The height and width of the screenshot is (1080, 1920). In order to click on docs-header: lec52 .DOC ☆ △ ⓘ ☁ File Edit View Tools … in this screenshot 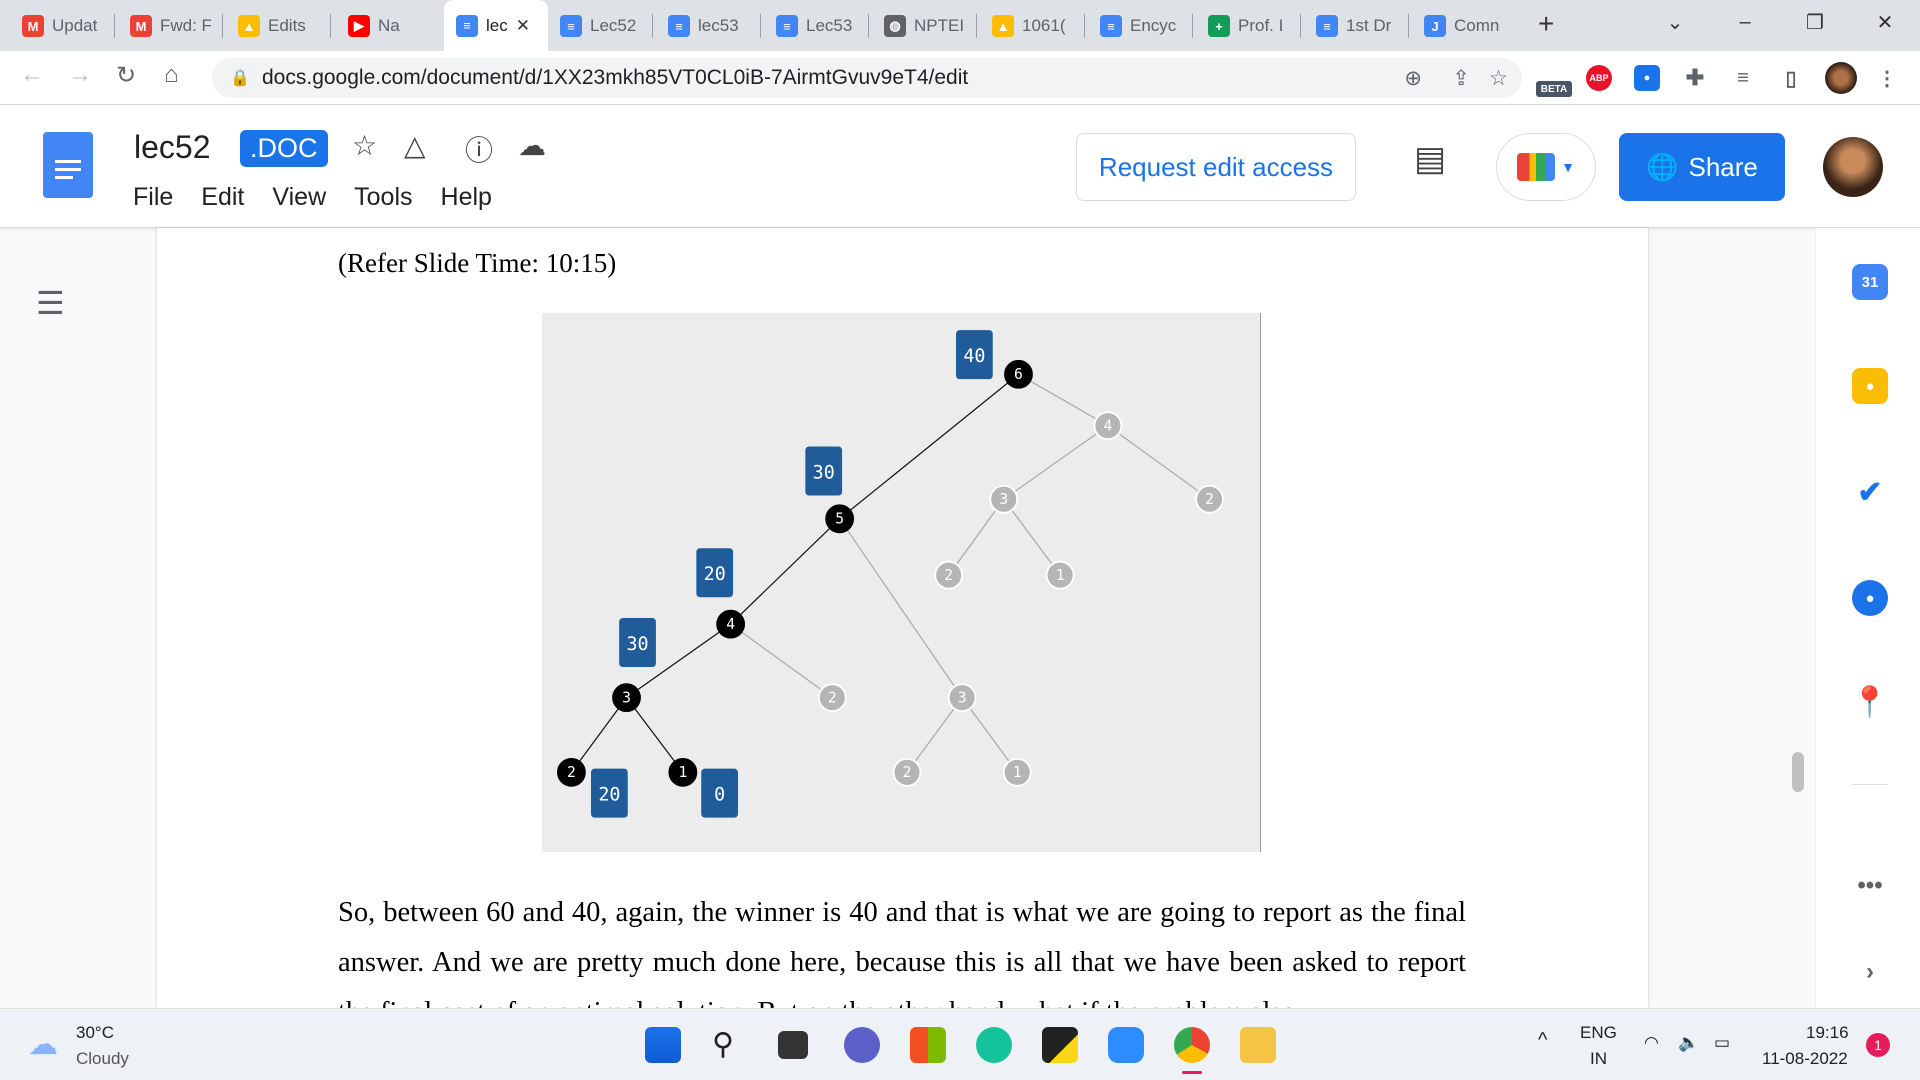, I will do `click(960, 166)`.